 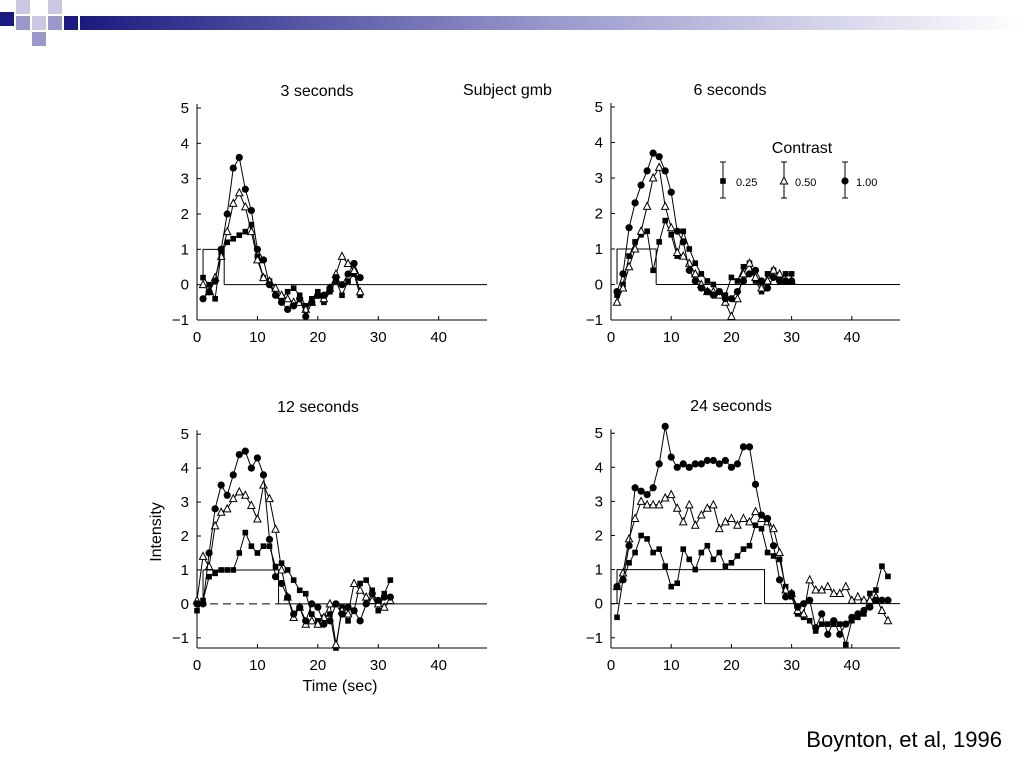 I want to click on header-gradient-bar, so click(x=552, y=23).